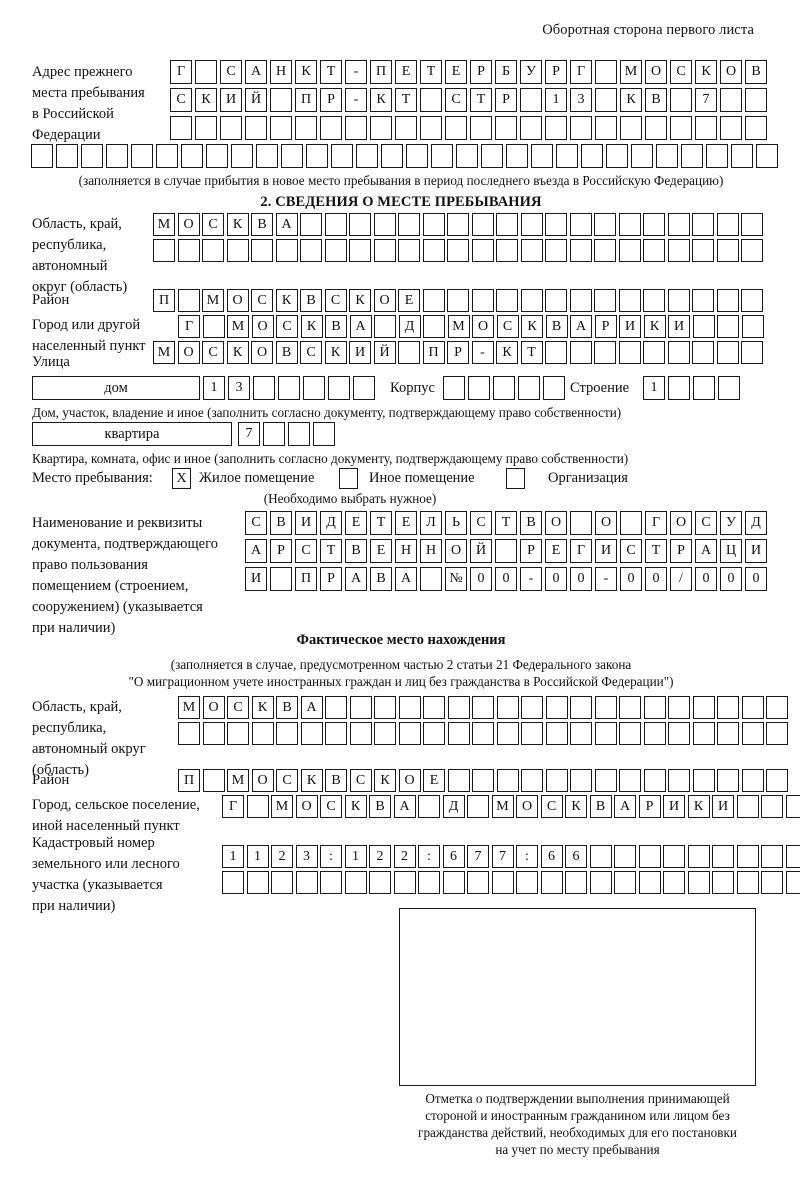 The image size is (800, 1180). Describe the element at coordinates (504, 388) in the screenshot. I see `korpus-cells` at that location.